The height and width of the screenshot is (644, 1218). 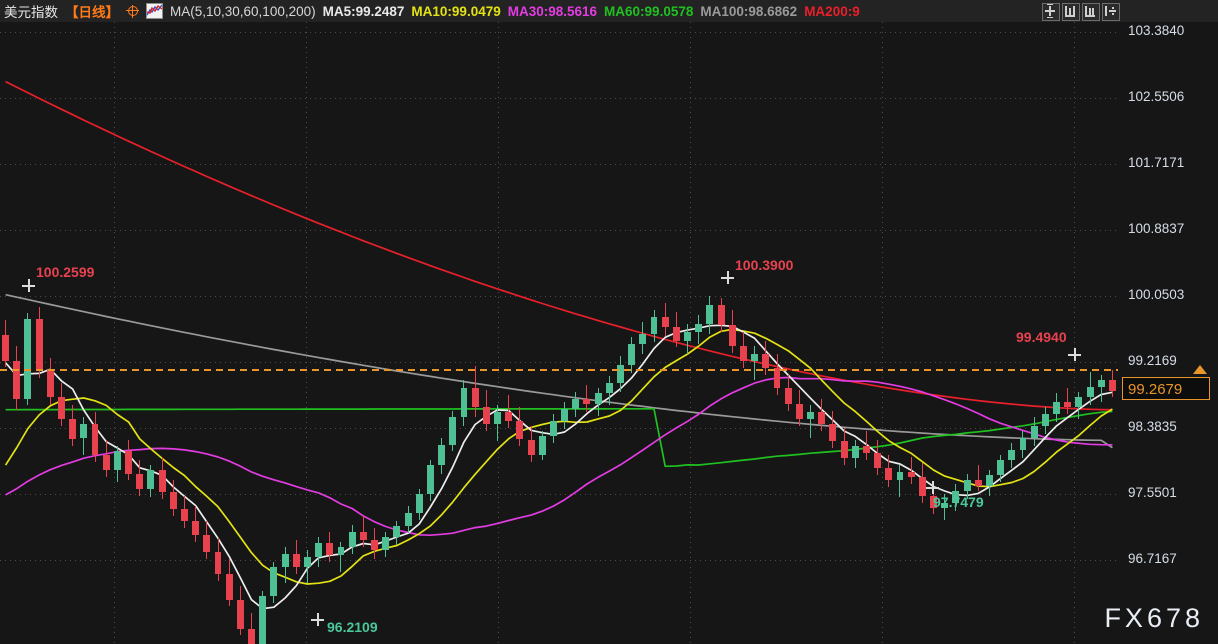 What do you see at coordinates (832, 11) in the screenshot?
I see `ma200-readout: MA200:9` at bounding box center [832, 11].